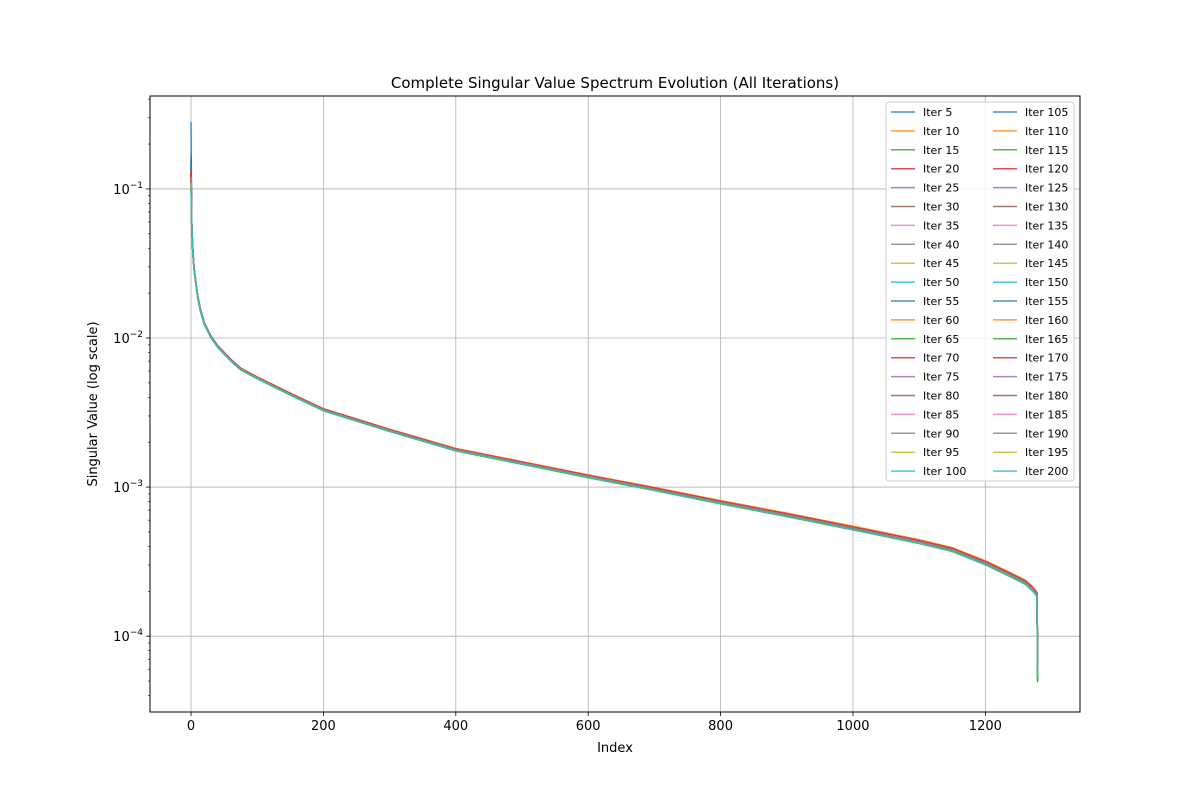 The image size is (1200, 800). Describe the element at coordinates (615, 748) in the screenshot. I see `x-axis-label: Index` at that location.